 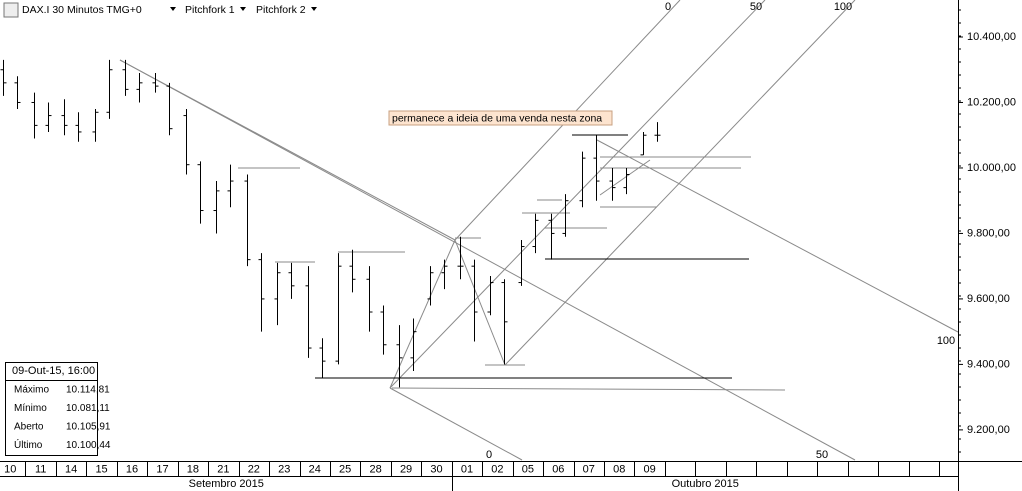 I want to click on info-label: Último, so click(x=28, y=444).